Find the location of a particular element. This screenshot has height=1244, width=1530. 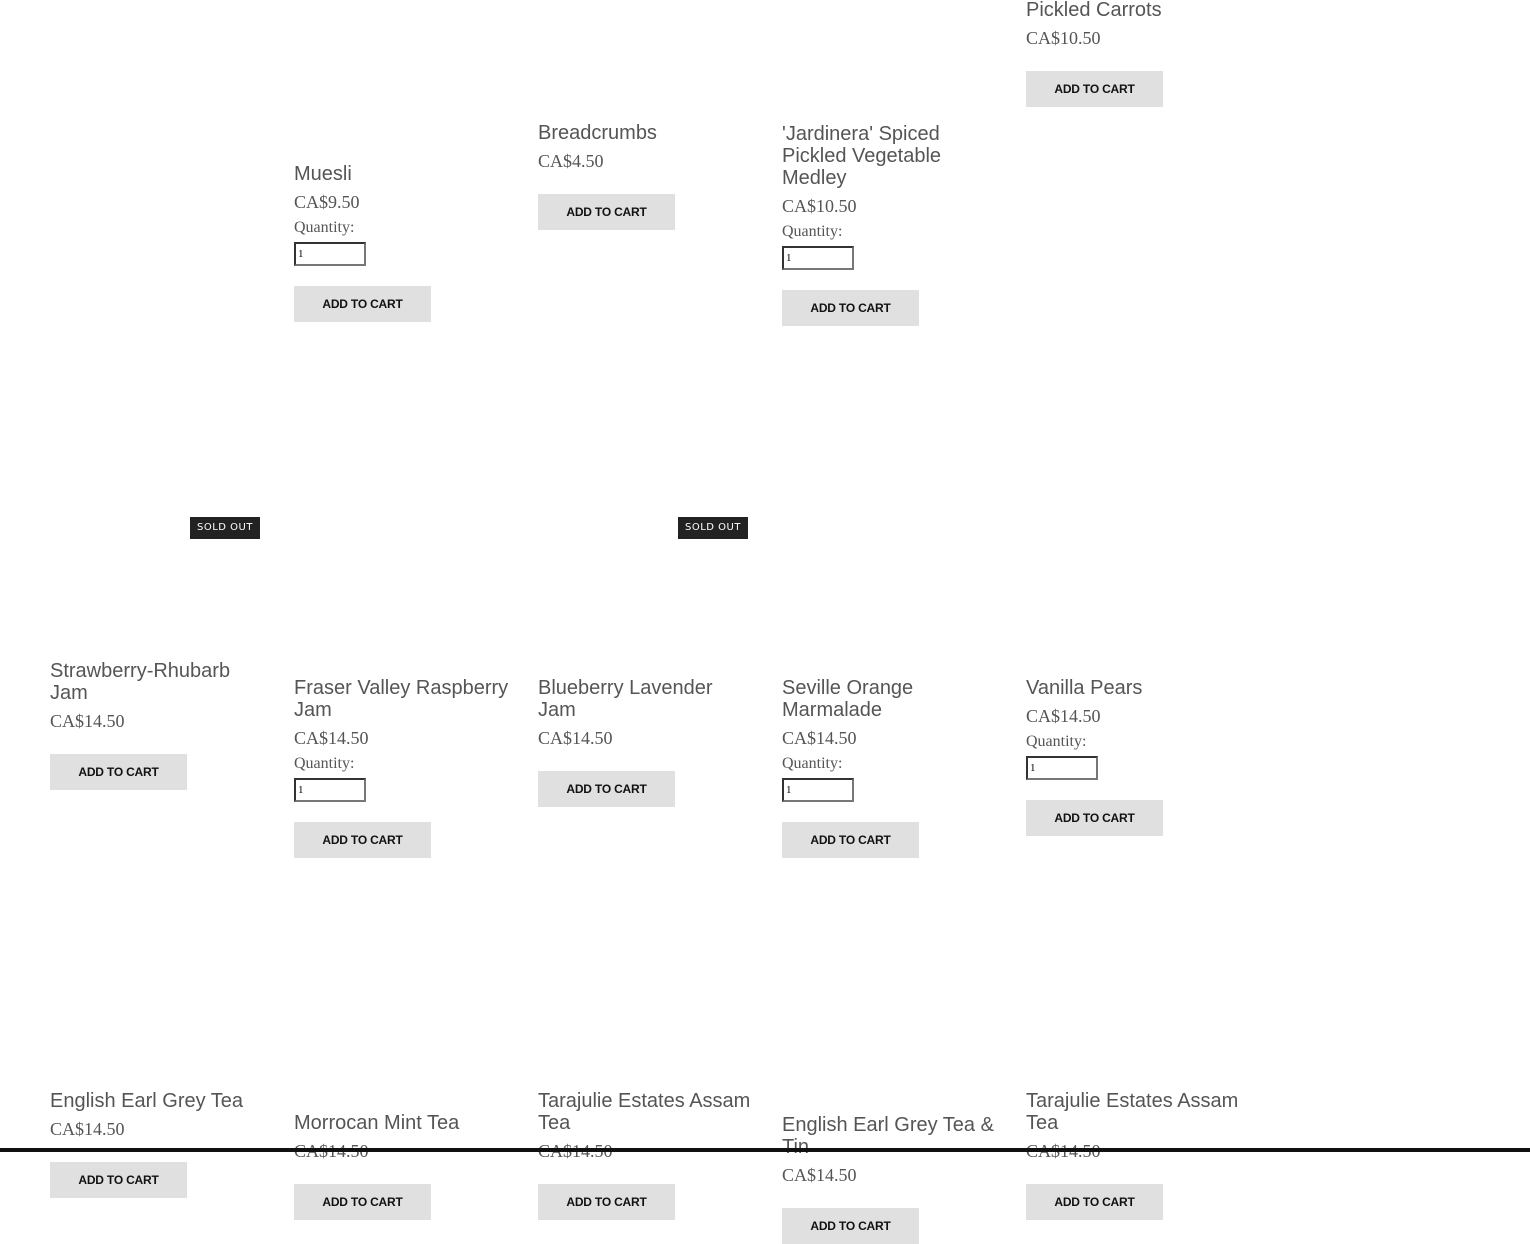

product-card: Breadcrumbs CA$4.50 ADD TO CART is located at coordinates (645, 176).